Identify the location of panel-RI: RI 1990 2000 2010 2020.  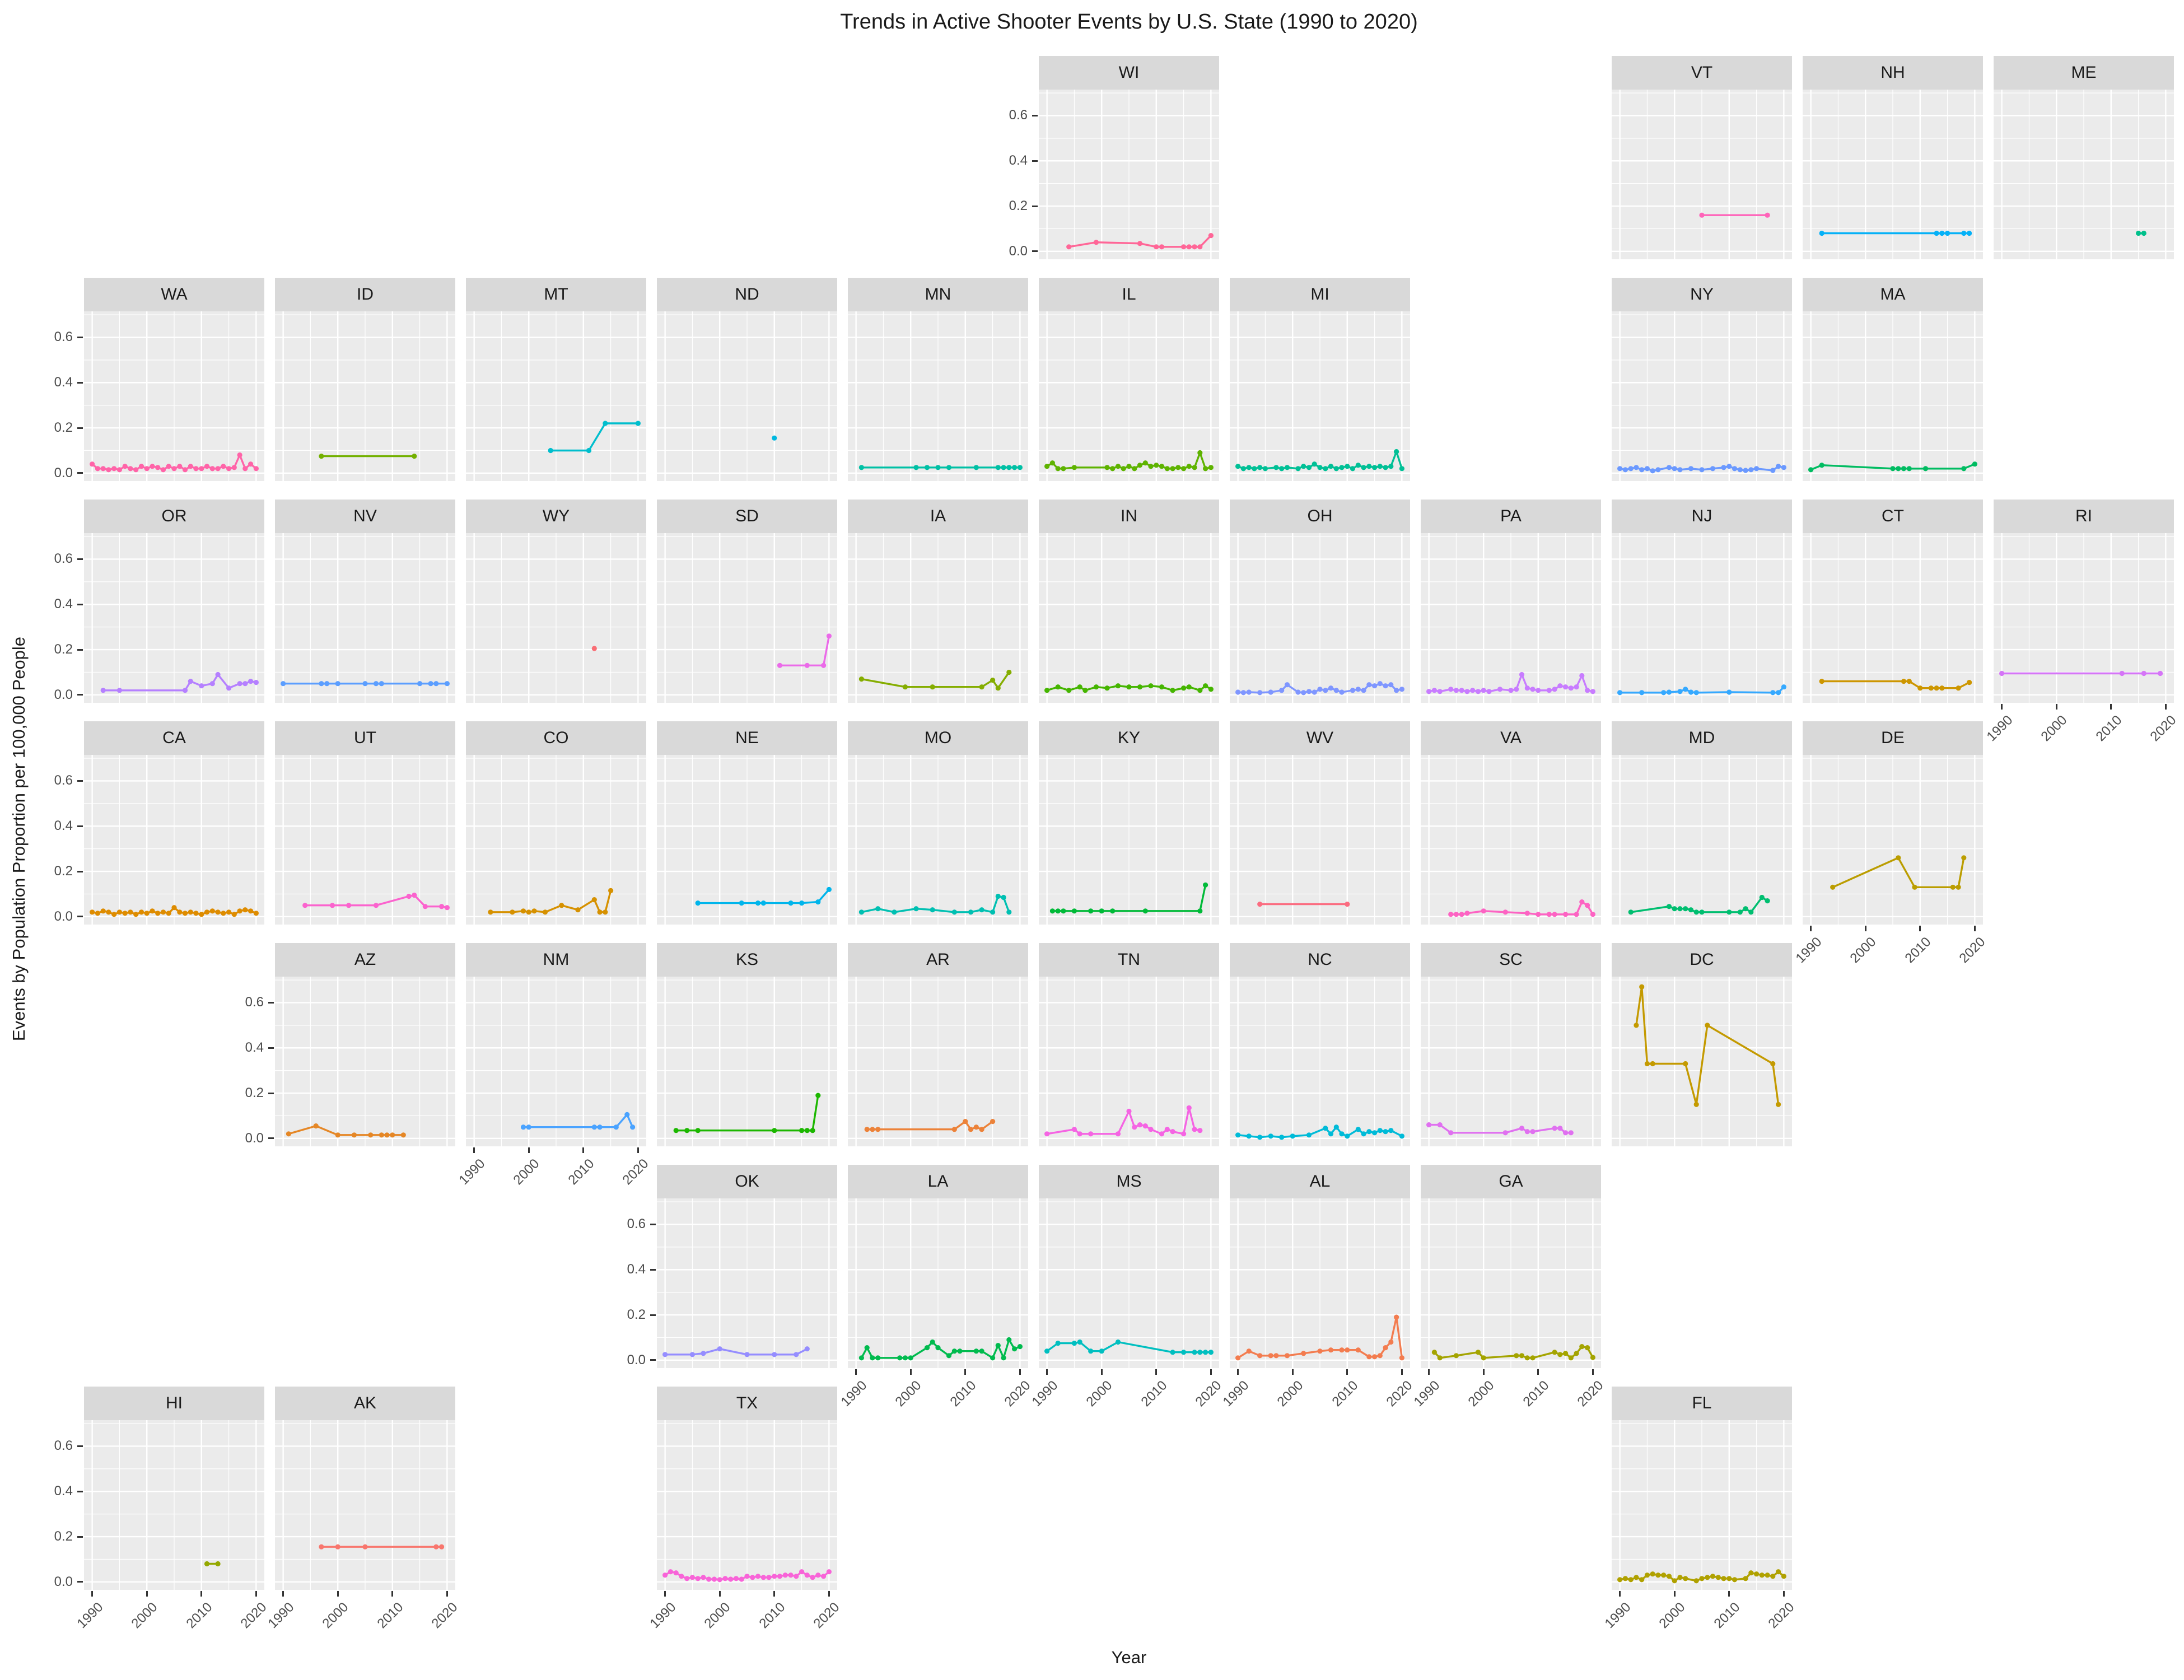
(2082, 622).